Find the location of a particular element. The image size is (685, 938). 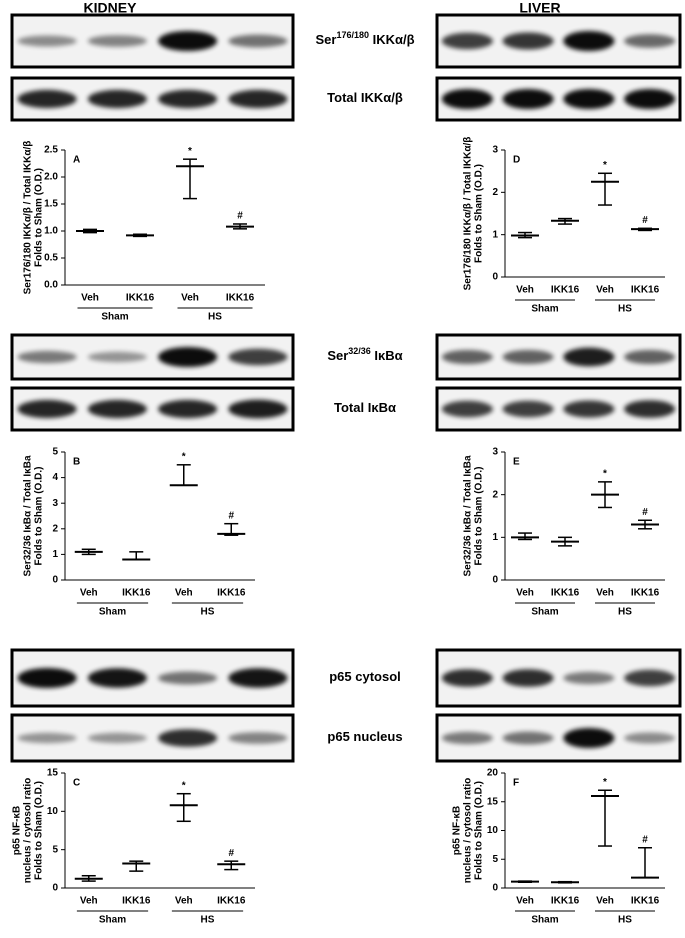

y-tick-label: 1.5 is located at coordinates (51, 204).